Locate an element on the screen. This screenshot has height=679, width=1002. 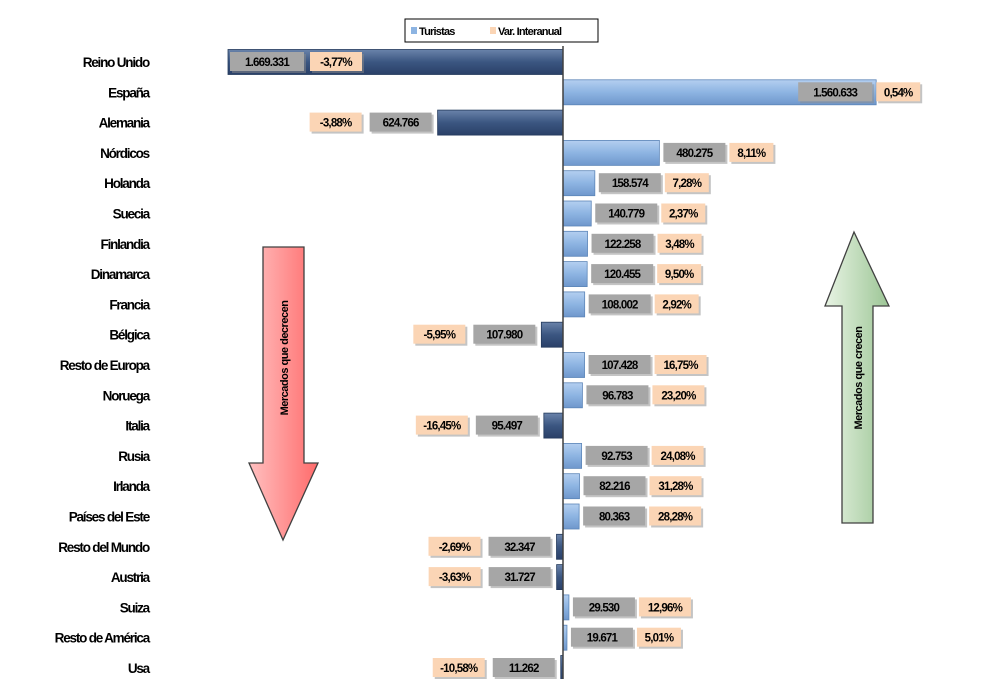
value-label: 624.766 is located at coordinates (401, 123).